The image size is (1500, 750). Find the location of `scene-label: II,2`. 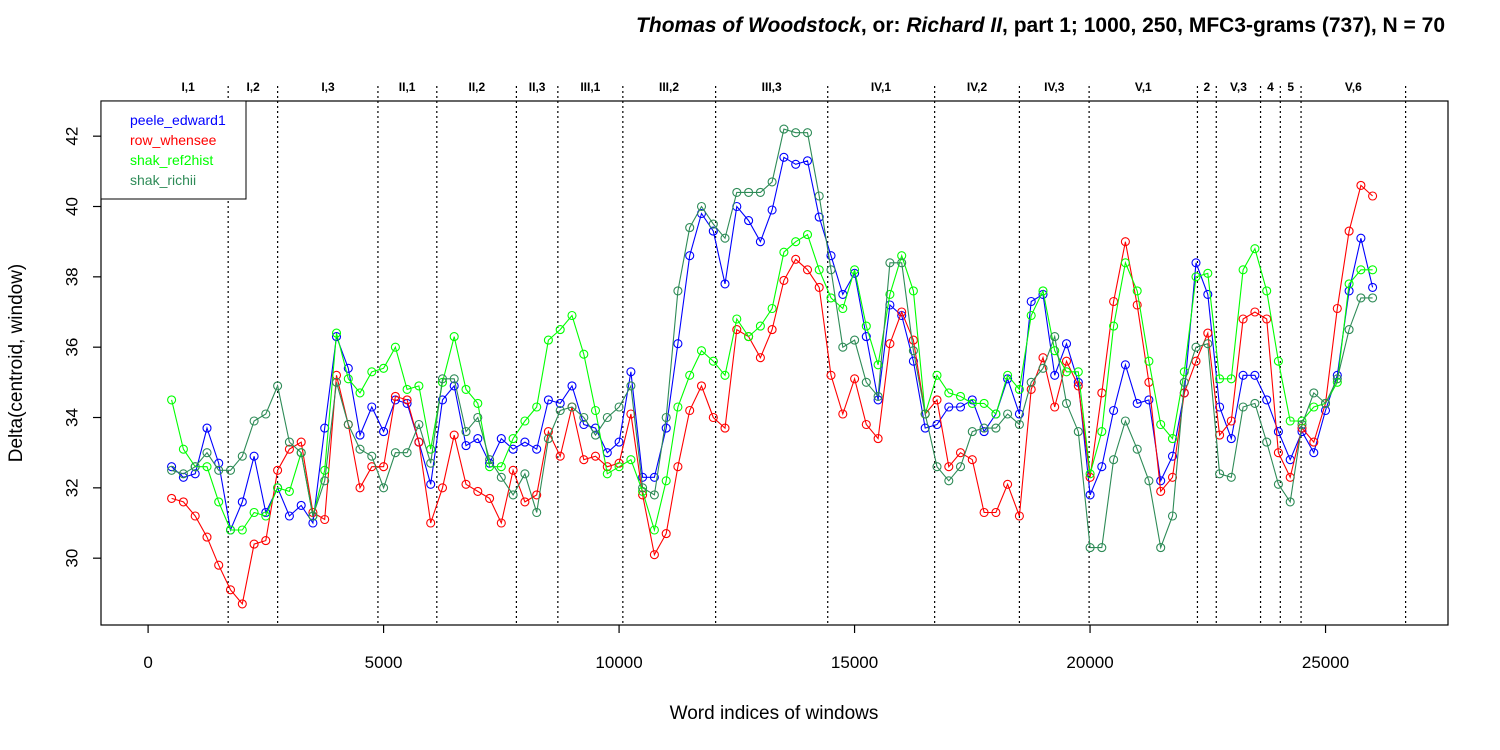

scene-label: II,2 is located at coordinates (476, 87).